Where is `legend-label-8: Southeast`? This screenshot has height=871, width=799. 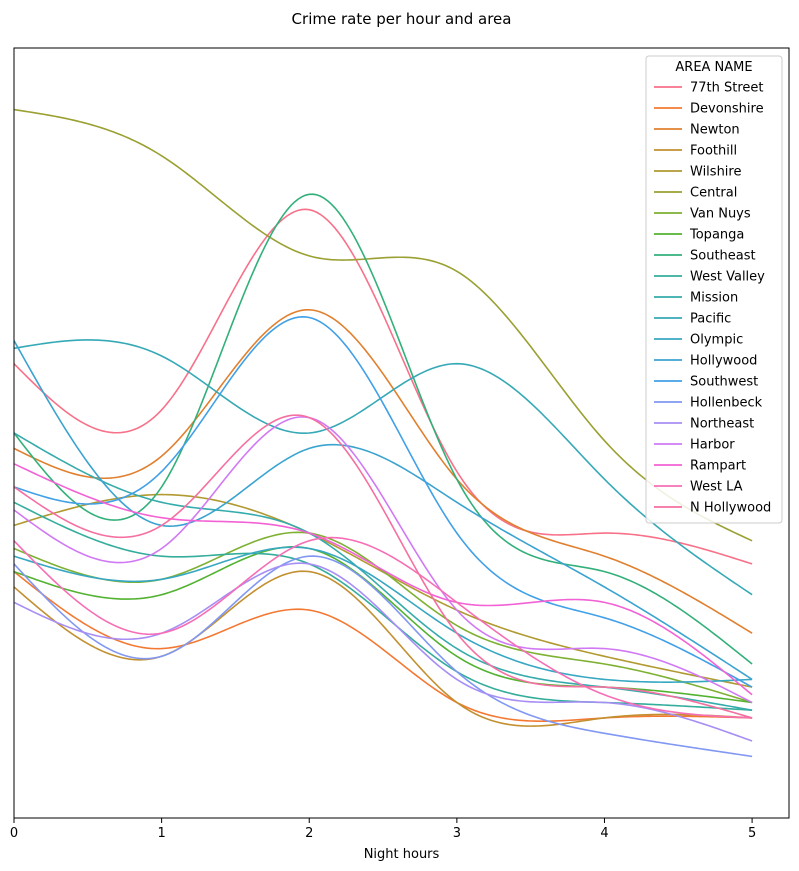
legend-label-8: Southeast is located at coordinates (723, 256).